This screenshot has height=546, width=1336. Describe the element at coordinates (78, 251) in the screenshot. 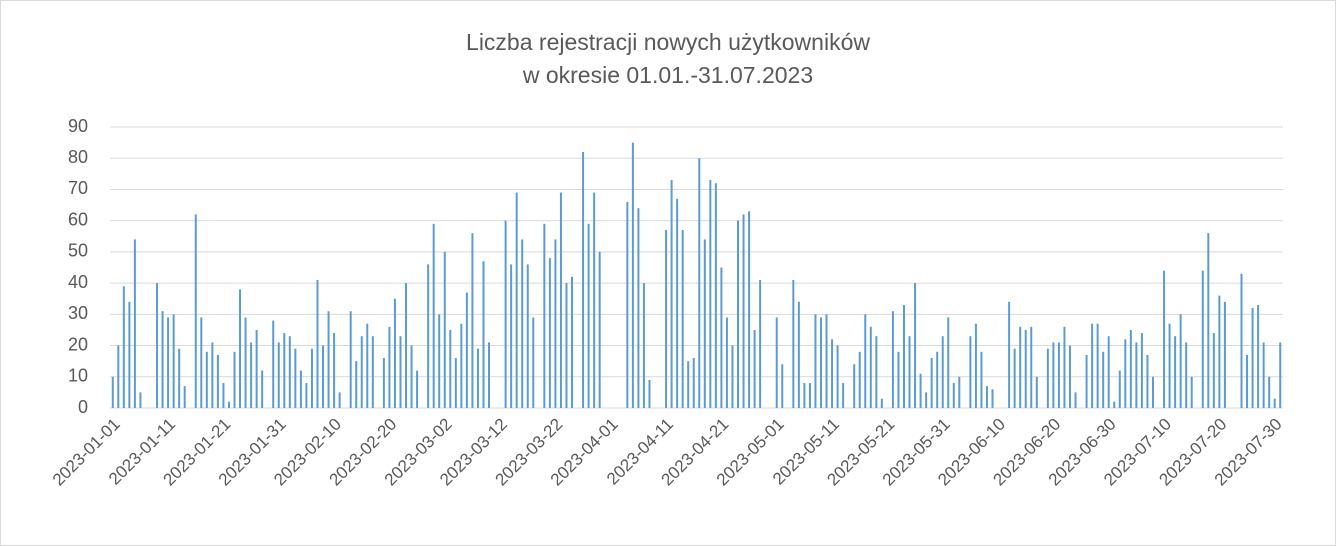

I see `y-tick-label: 50` at that location.